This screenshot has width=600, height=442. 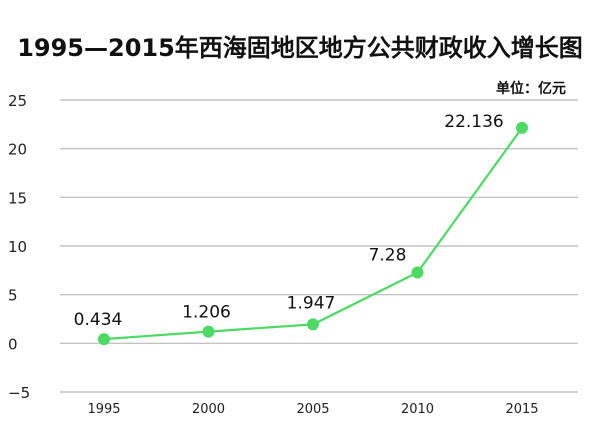 I want to click on x-tick-label: 2005, so click(x=312, y=409).